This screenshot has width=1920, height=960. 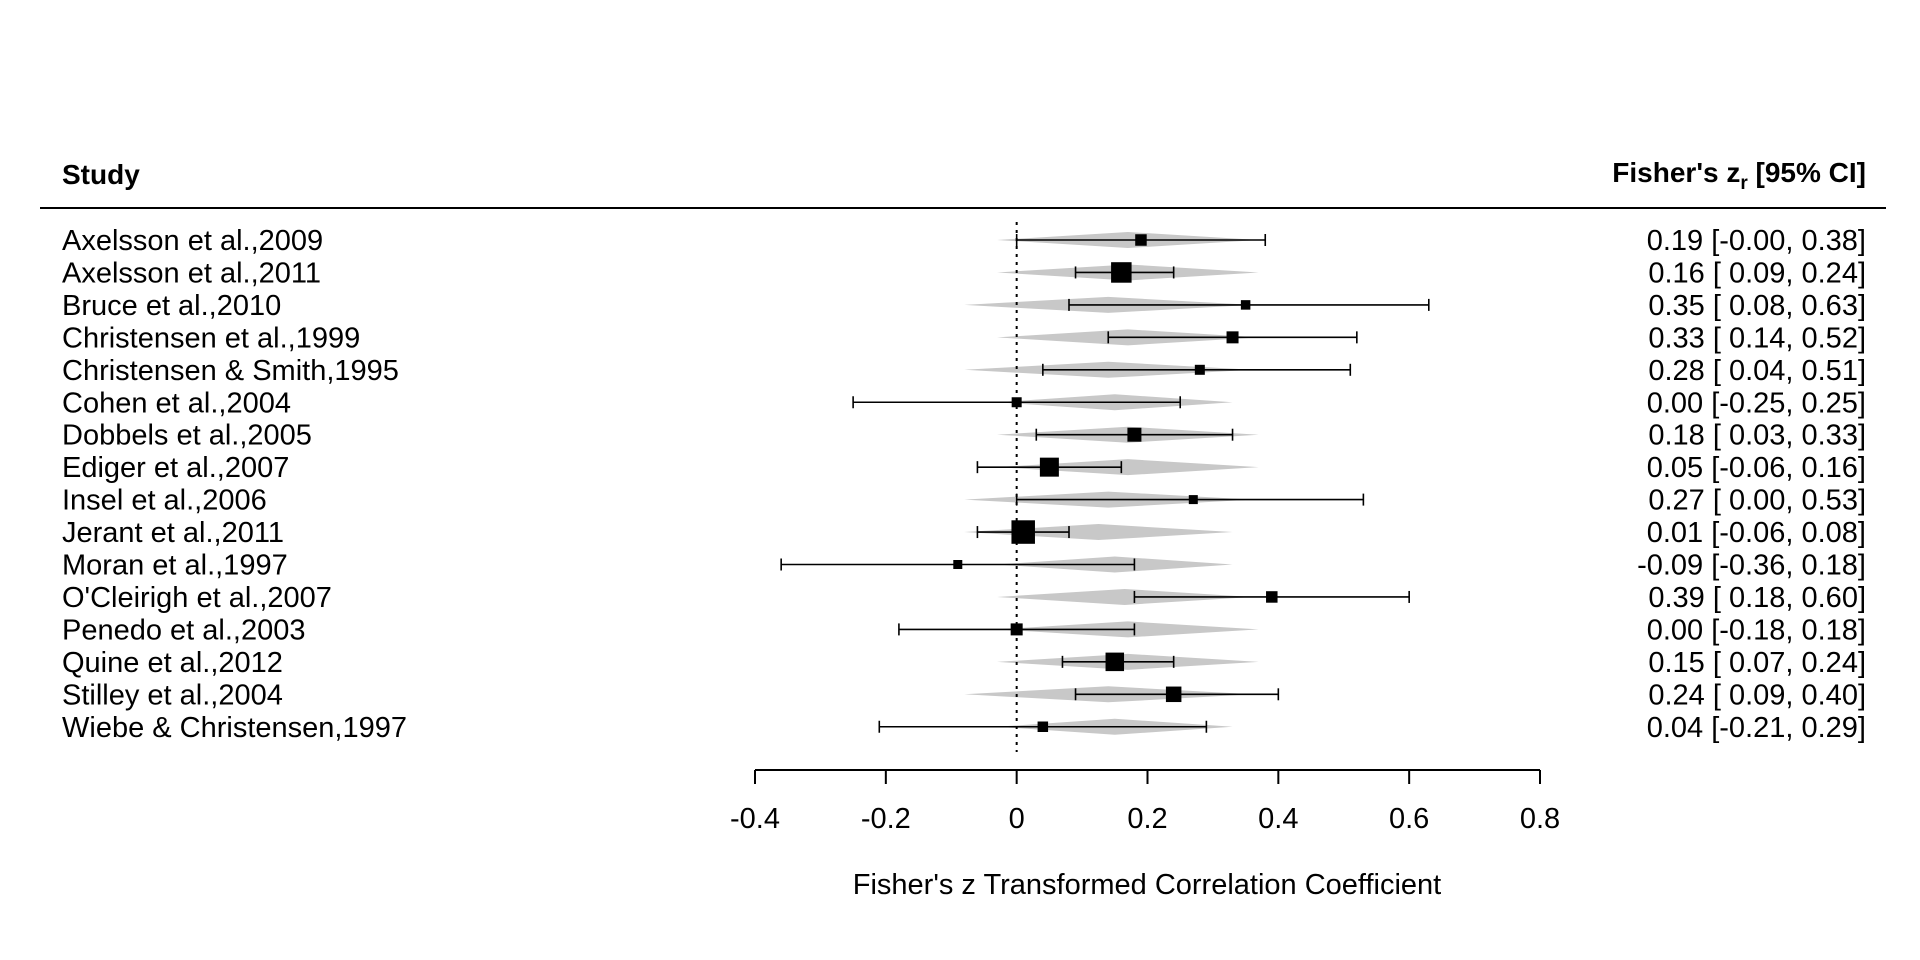 I want to click on header-estimate: Fisher's zr [95% CI], so click(x=1739, y=175).